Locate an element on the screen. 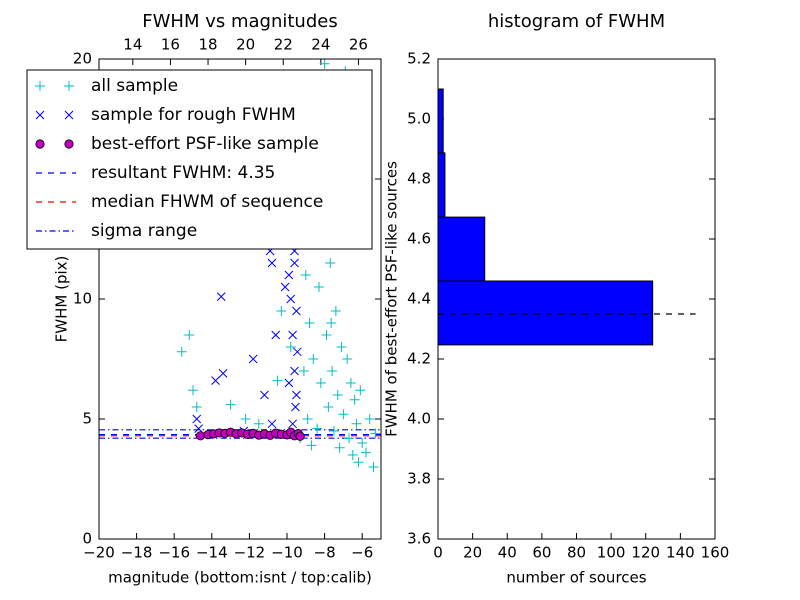 The height and width of the screenshot is (600, 800). x-tick-label: 40 is located at coordinates (507, 553).